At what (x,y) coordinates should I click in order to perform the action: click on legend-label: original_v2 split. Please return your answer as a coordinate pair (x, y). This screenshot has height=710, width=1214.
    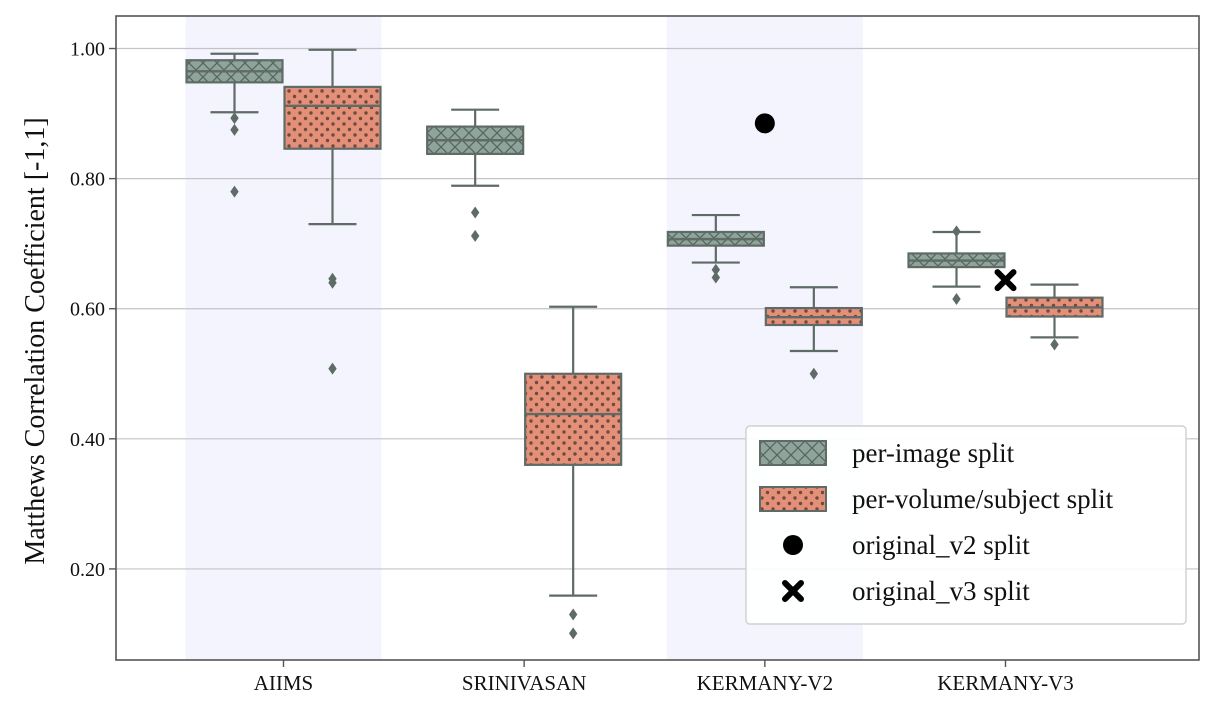
    Looking at the image, I should click on (941, 545).